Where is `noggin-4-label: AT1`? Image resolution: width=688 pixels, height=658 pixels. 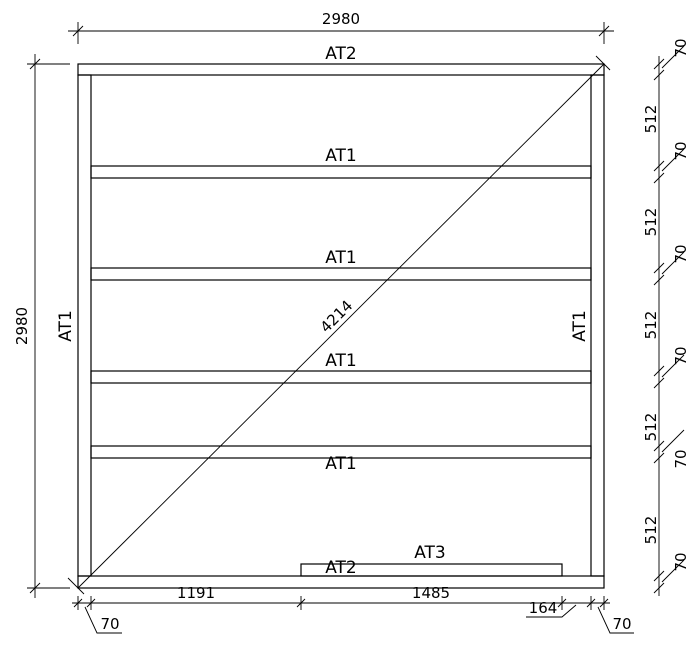
noggin-4-label: AT1 is located at coordinates (341, 464).